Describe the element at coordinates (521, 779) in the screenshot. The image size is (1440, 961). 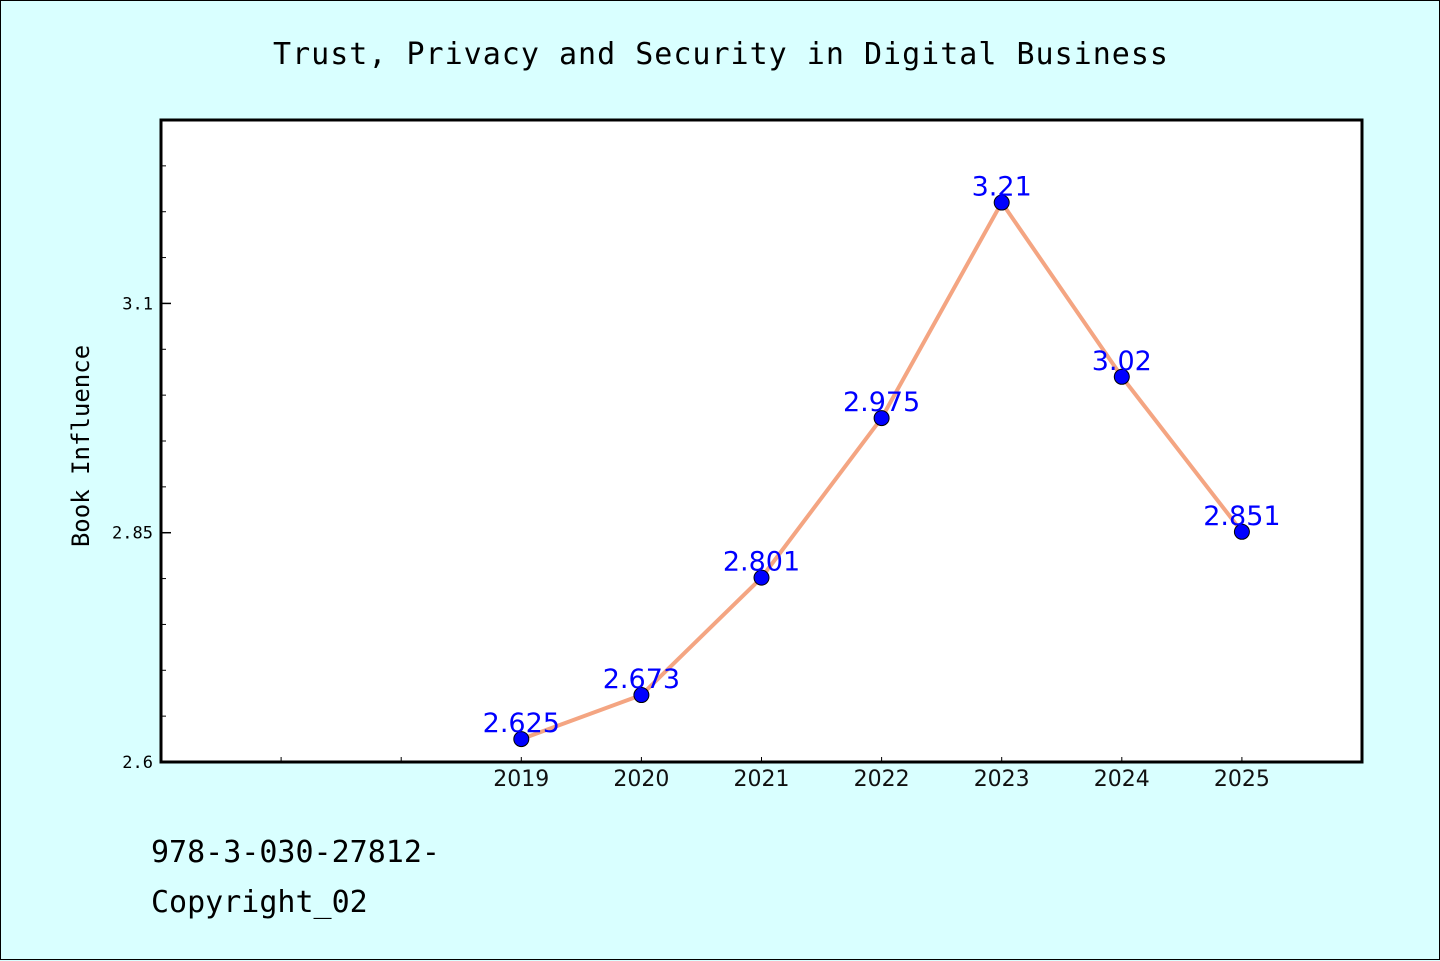
I see `x-tick-label: 2019` at that location.